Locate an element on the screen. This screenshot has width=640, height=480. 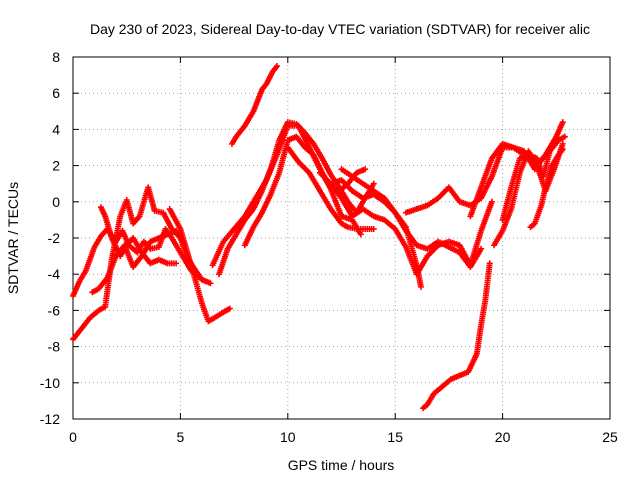
x-axis-label: GPS time / hours is located at coordinates (341, 465).